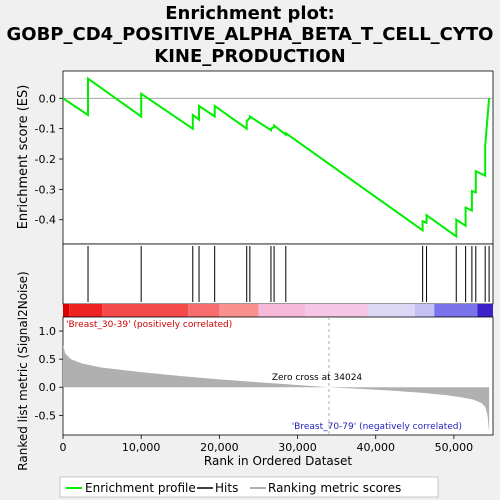  What do you see at coordinates (317, 378) in the screenshot?
I see `zero-cross-label: Zero cross at 34024` at bounding box center [317, 378].